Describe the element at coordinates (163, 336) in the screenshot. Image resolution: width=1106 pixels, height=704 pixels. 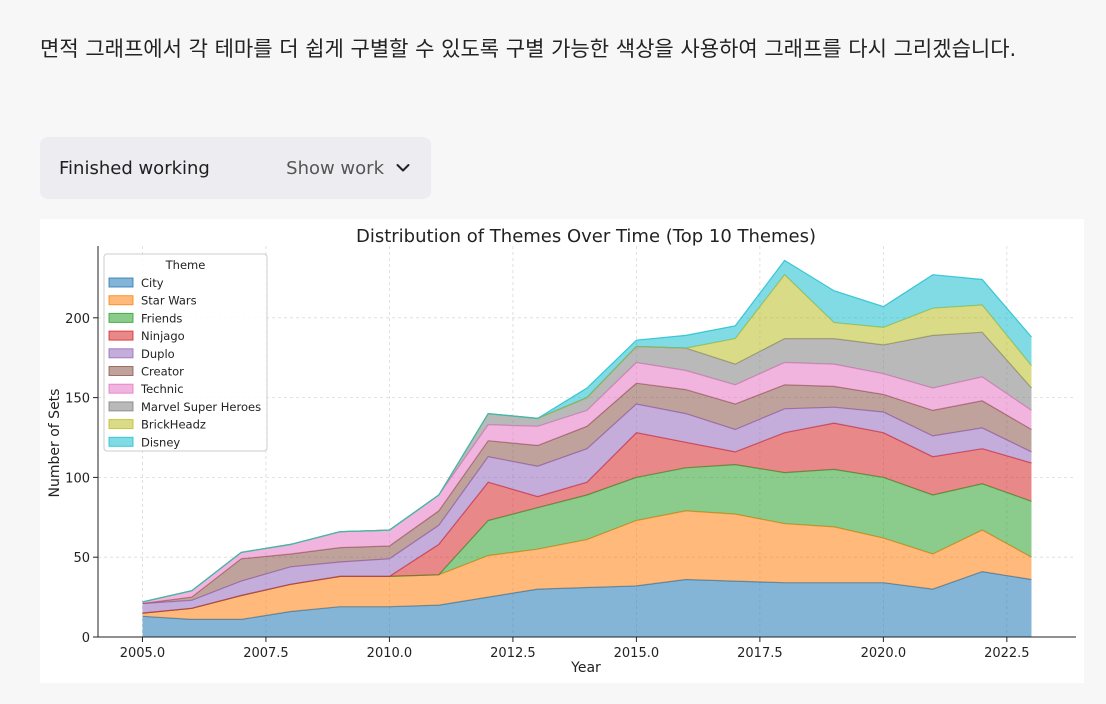
I see `legend-label: Ninjago` at that location.